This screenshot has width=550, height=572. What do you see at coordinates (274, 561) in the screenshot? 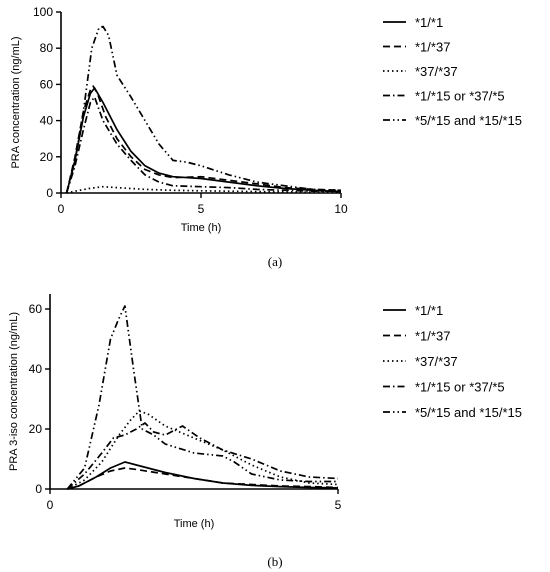
I see `figure-caption: (b)` at bounding box center [274, 561].